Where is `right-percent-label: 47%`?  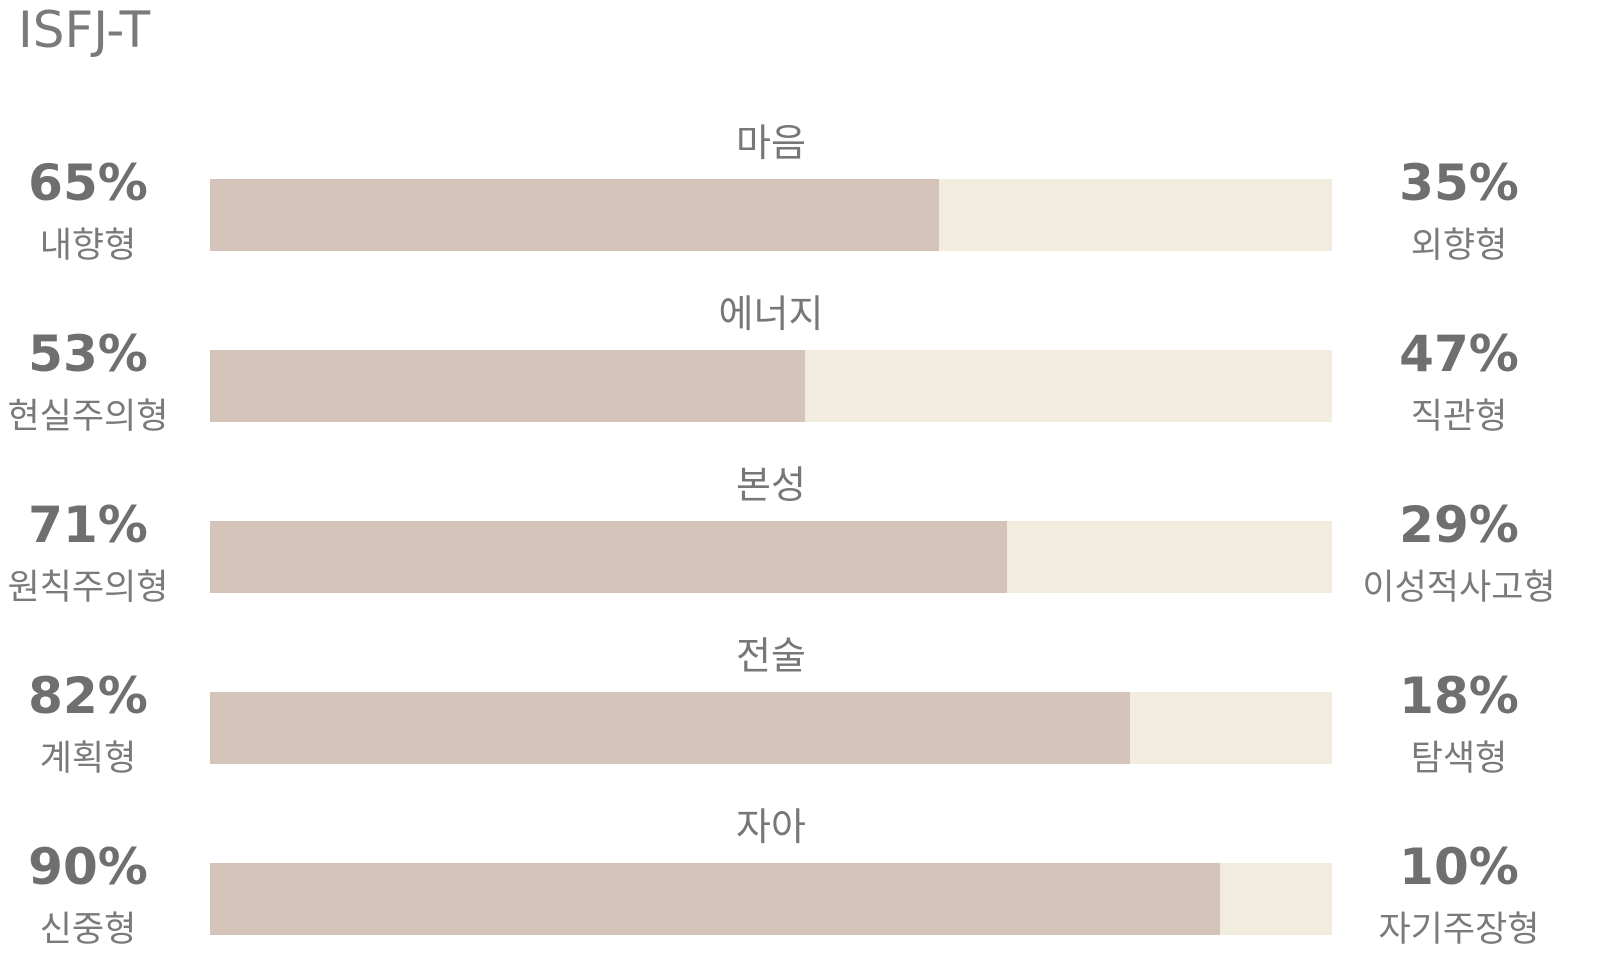
right-percent-label: 47% is located at coordinates (1459, 354).